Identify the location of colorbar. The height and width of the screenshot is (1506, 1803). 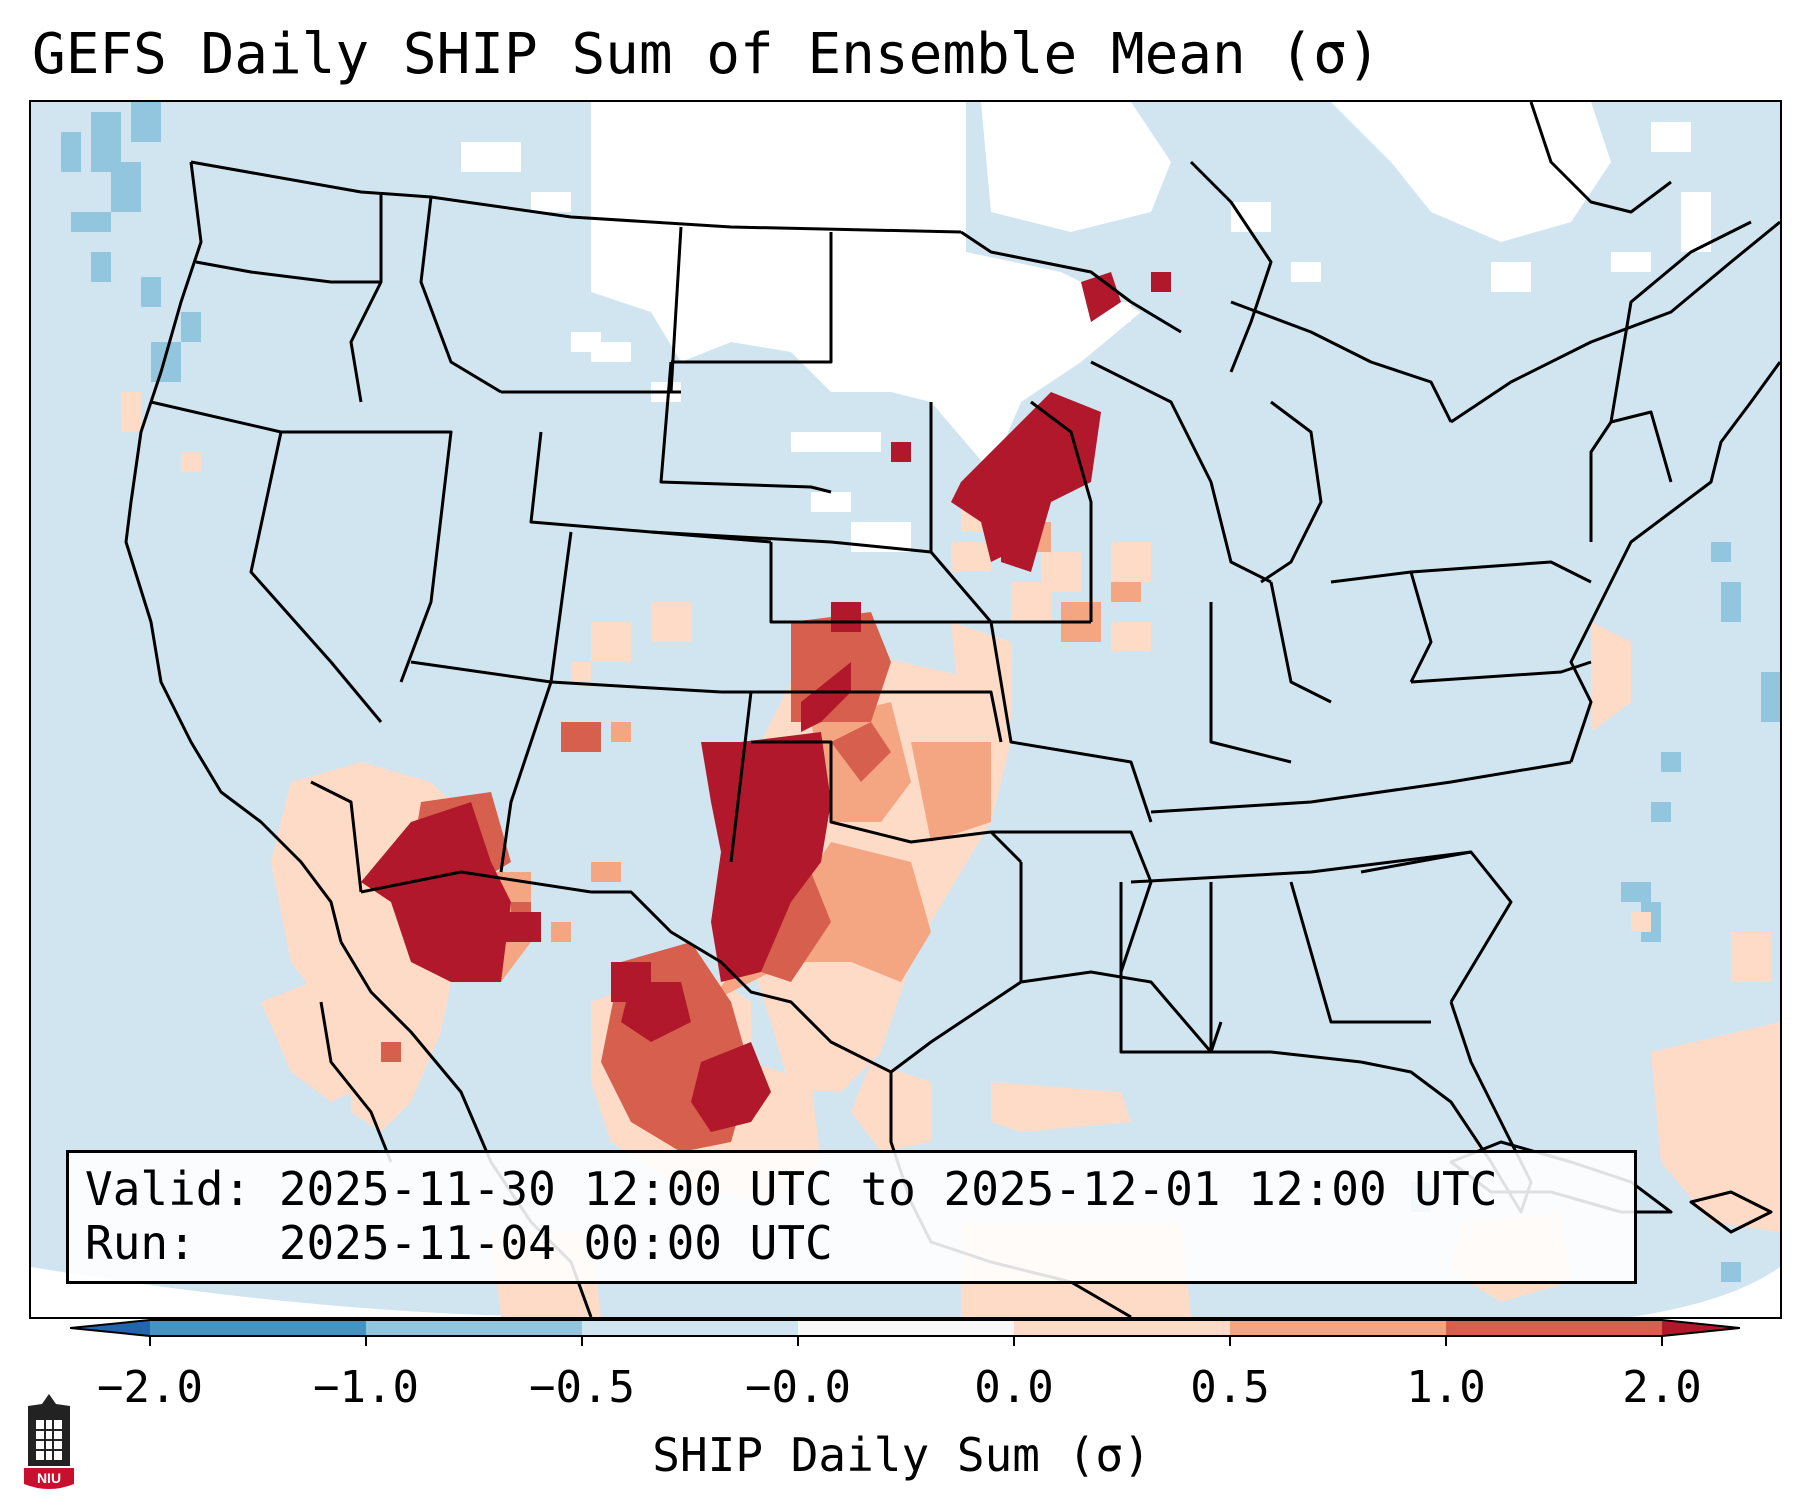
(905, 1332).